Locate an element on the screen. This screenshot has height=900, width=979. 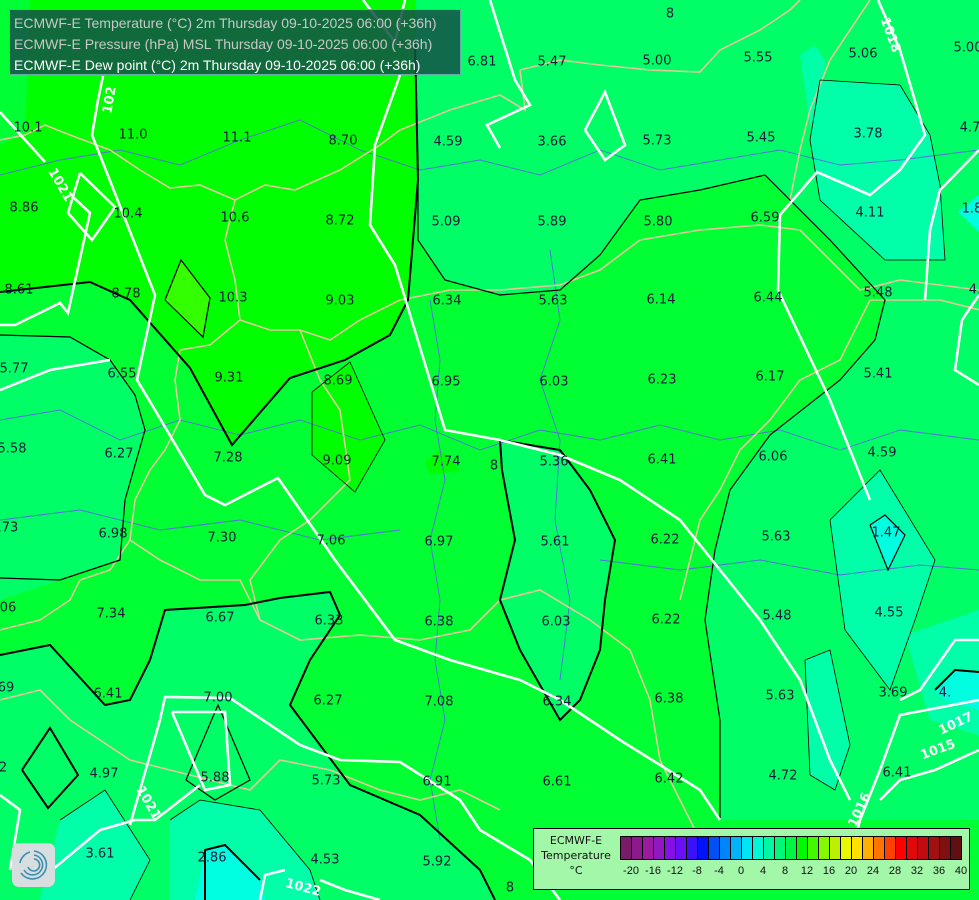
dewpoint-value: 8.61 is located at coordinates (19, 290).